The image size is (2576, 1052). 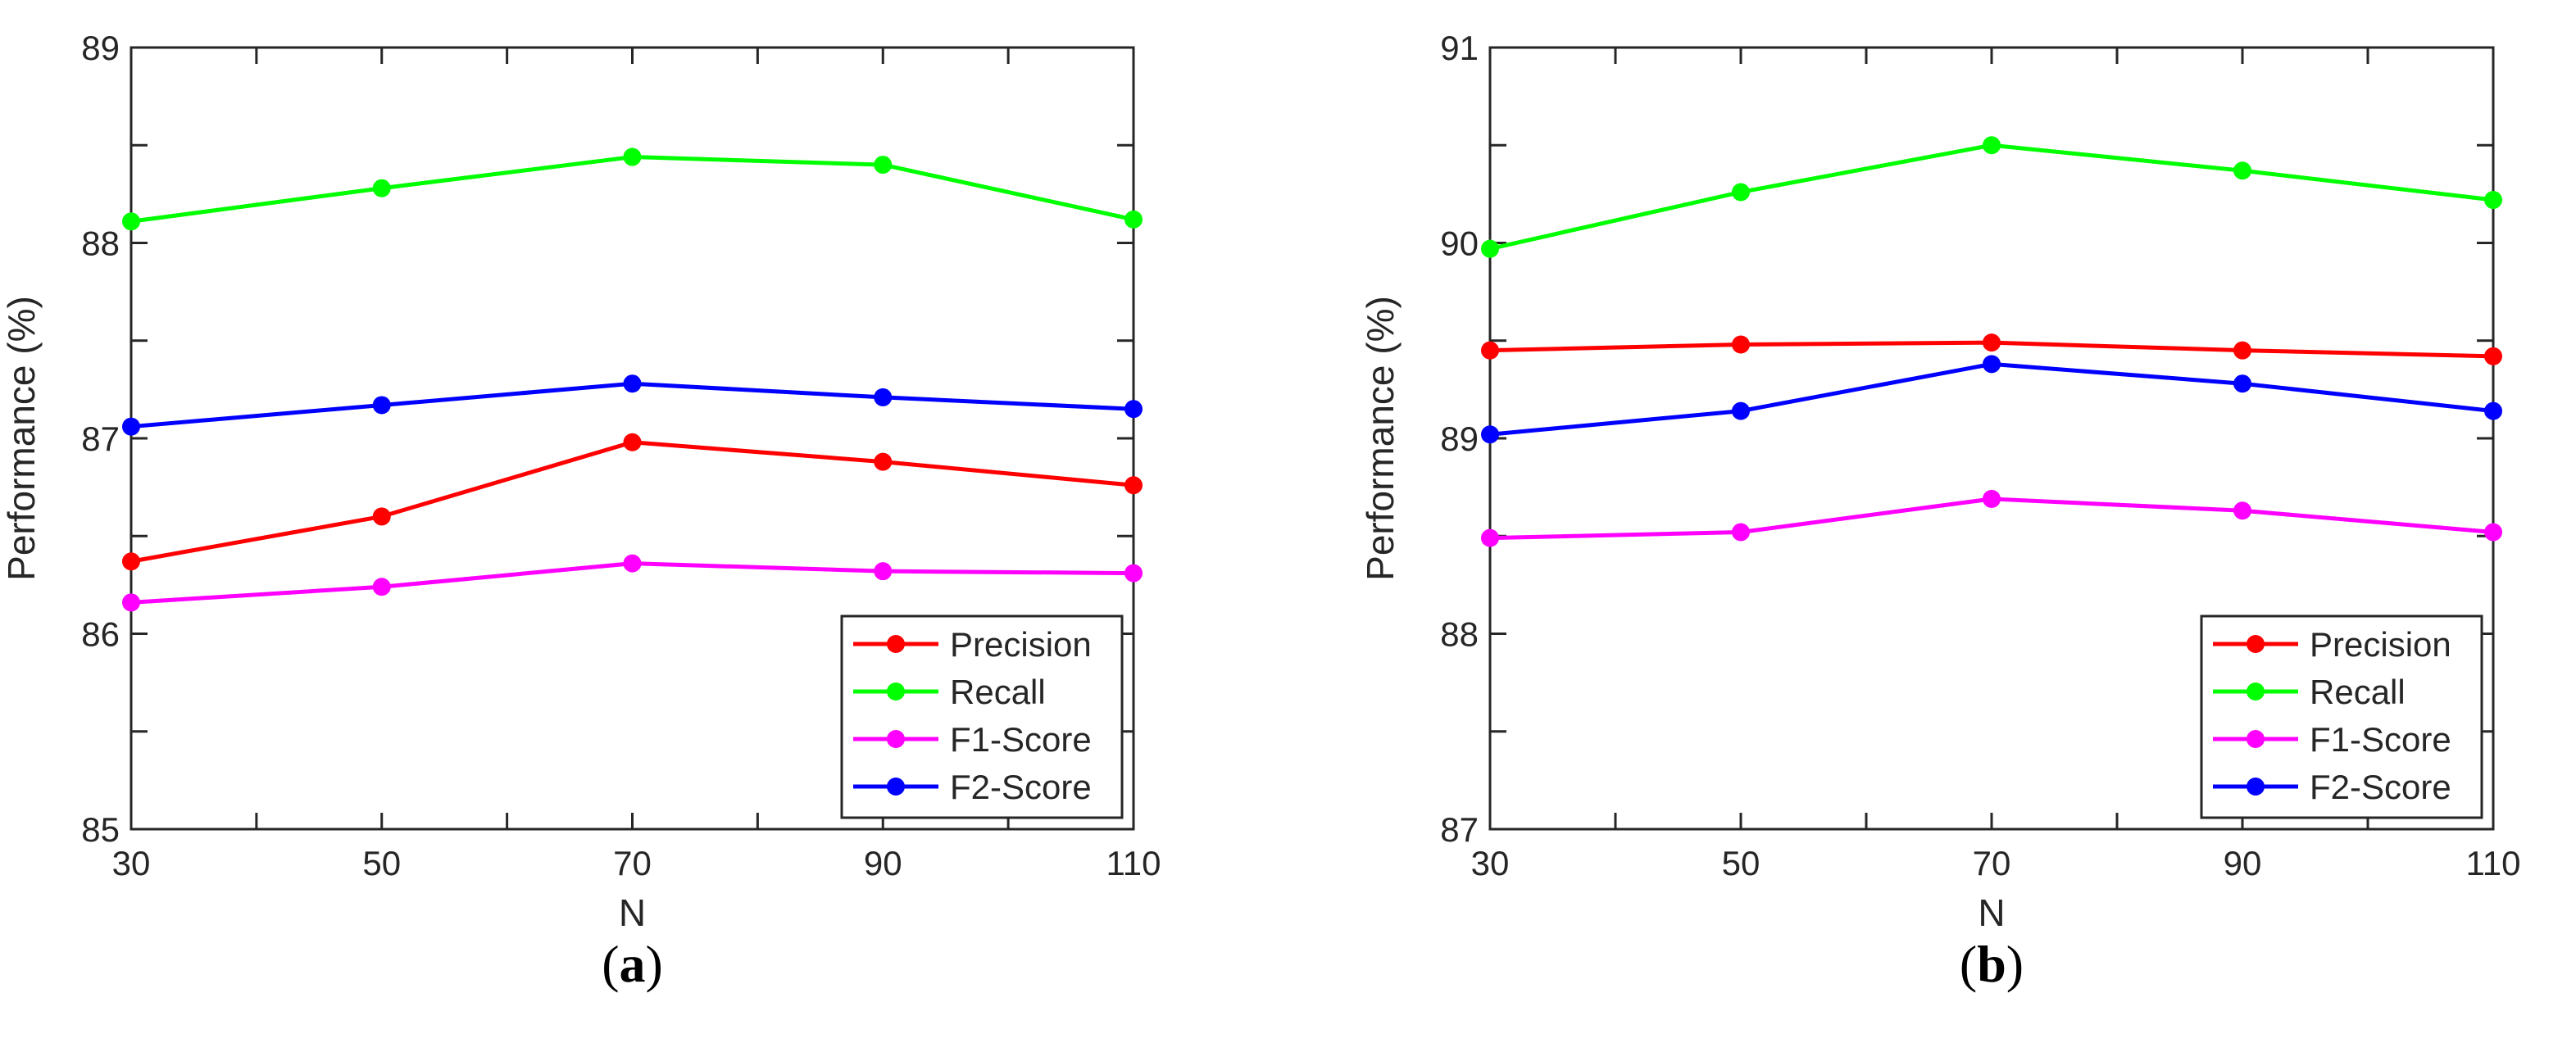 I want to click on panel-label-letter: a, so click(x=633, y=964).